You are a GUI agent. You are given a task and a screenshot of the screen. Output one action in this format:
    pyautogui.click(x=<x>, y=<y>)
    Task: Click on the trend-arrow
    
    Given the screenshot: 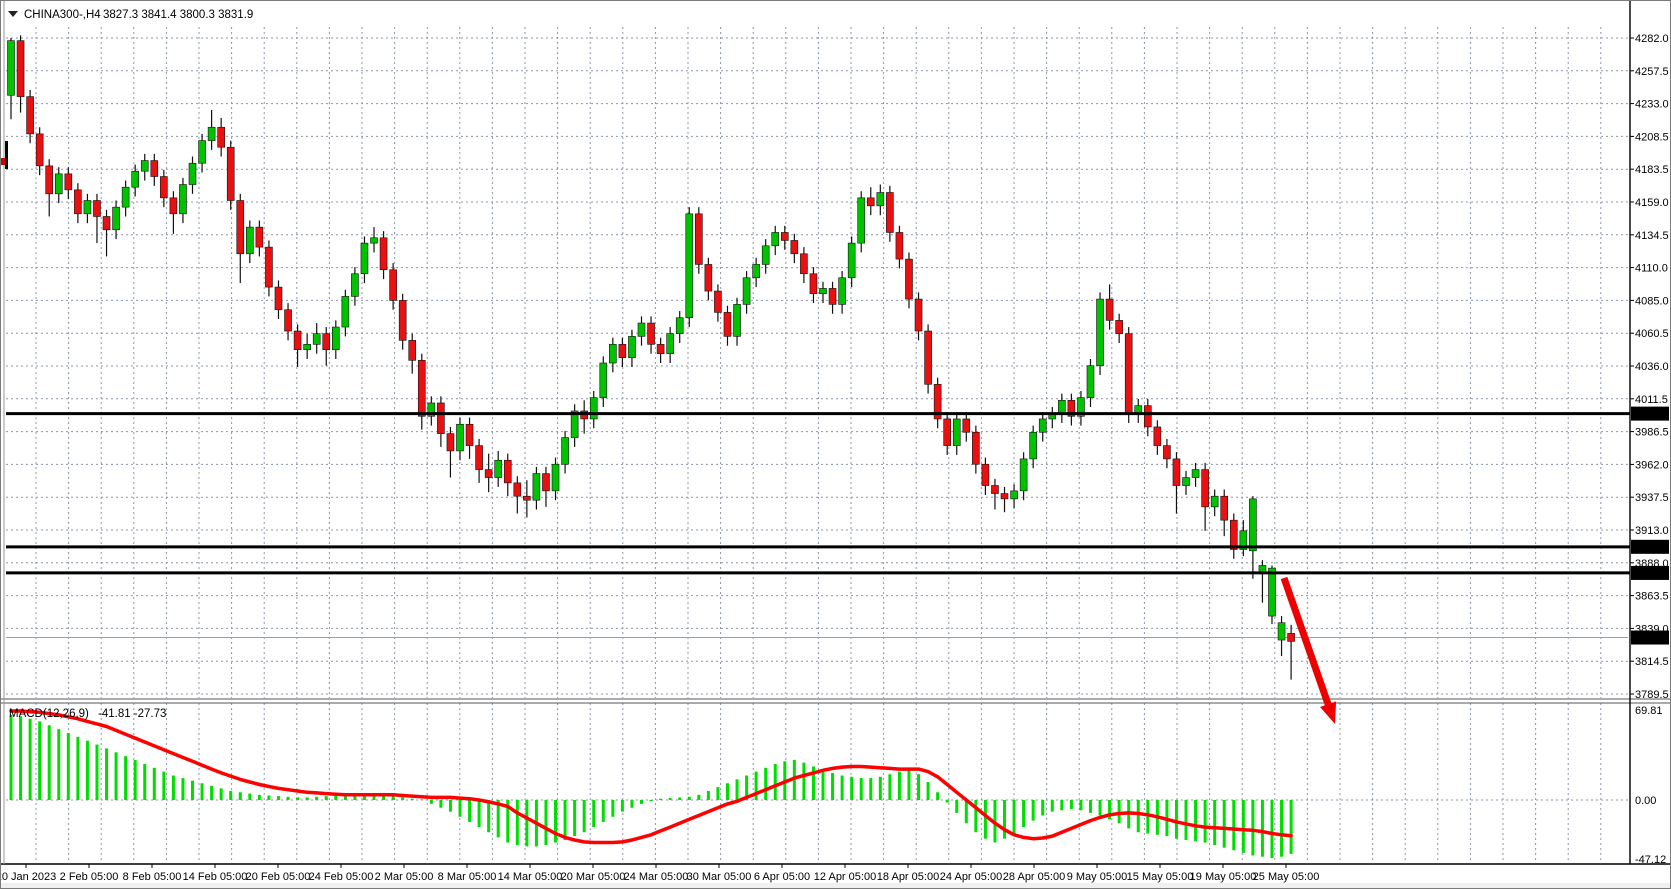 What is the action you would take?
    pyautogui.click(x=1308, y=650)
    